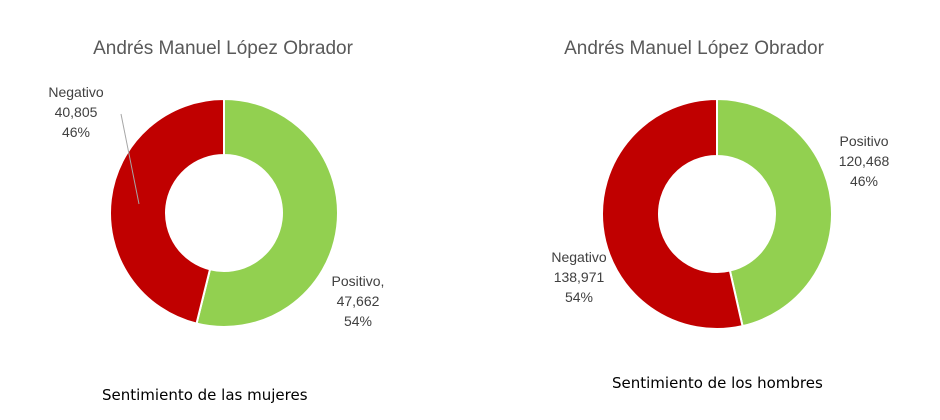 The height and width of the screenshot is (420, 940). What do you see at coordinates (205, 395) in the screenshot?
I see `chart-caption: Sentimiento de las mujeres` at bounding box center [205, 395].